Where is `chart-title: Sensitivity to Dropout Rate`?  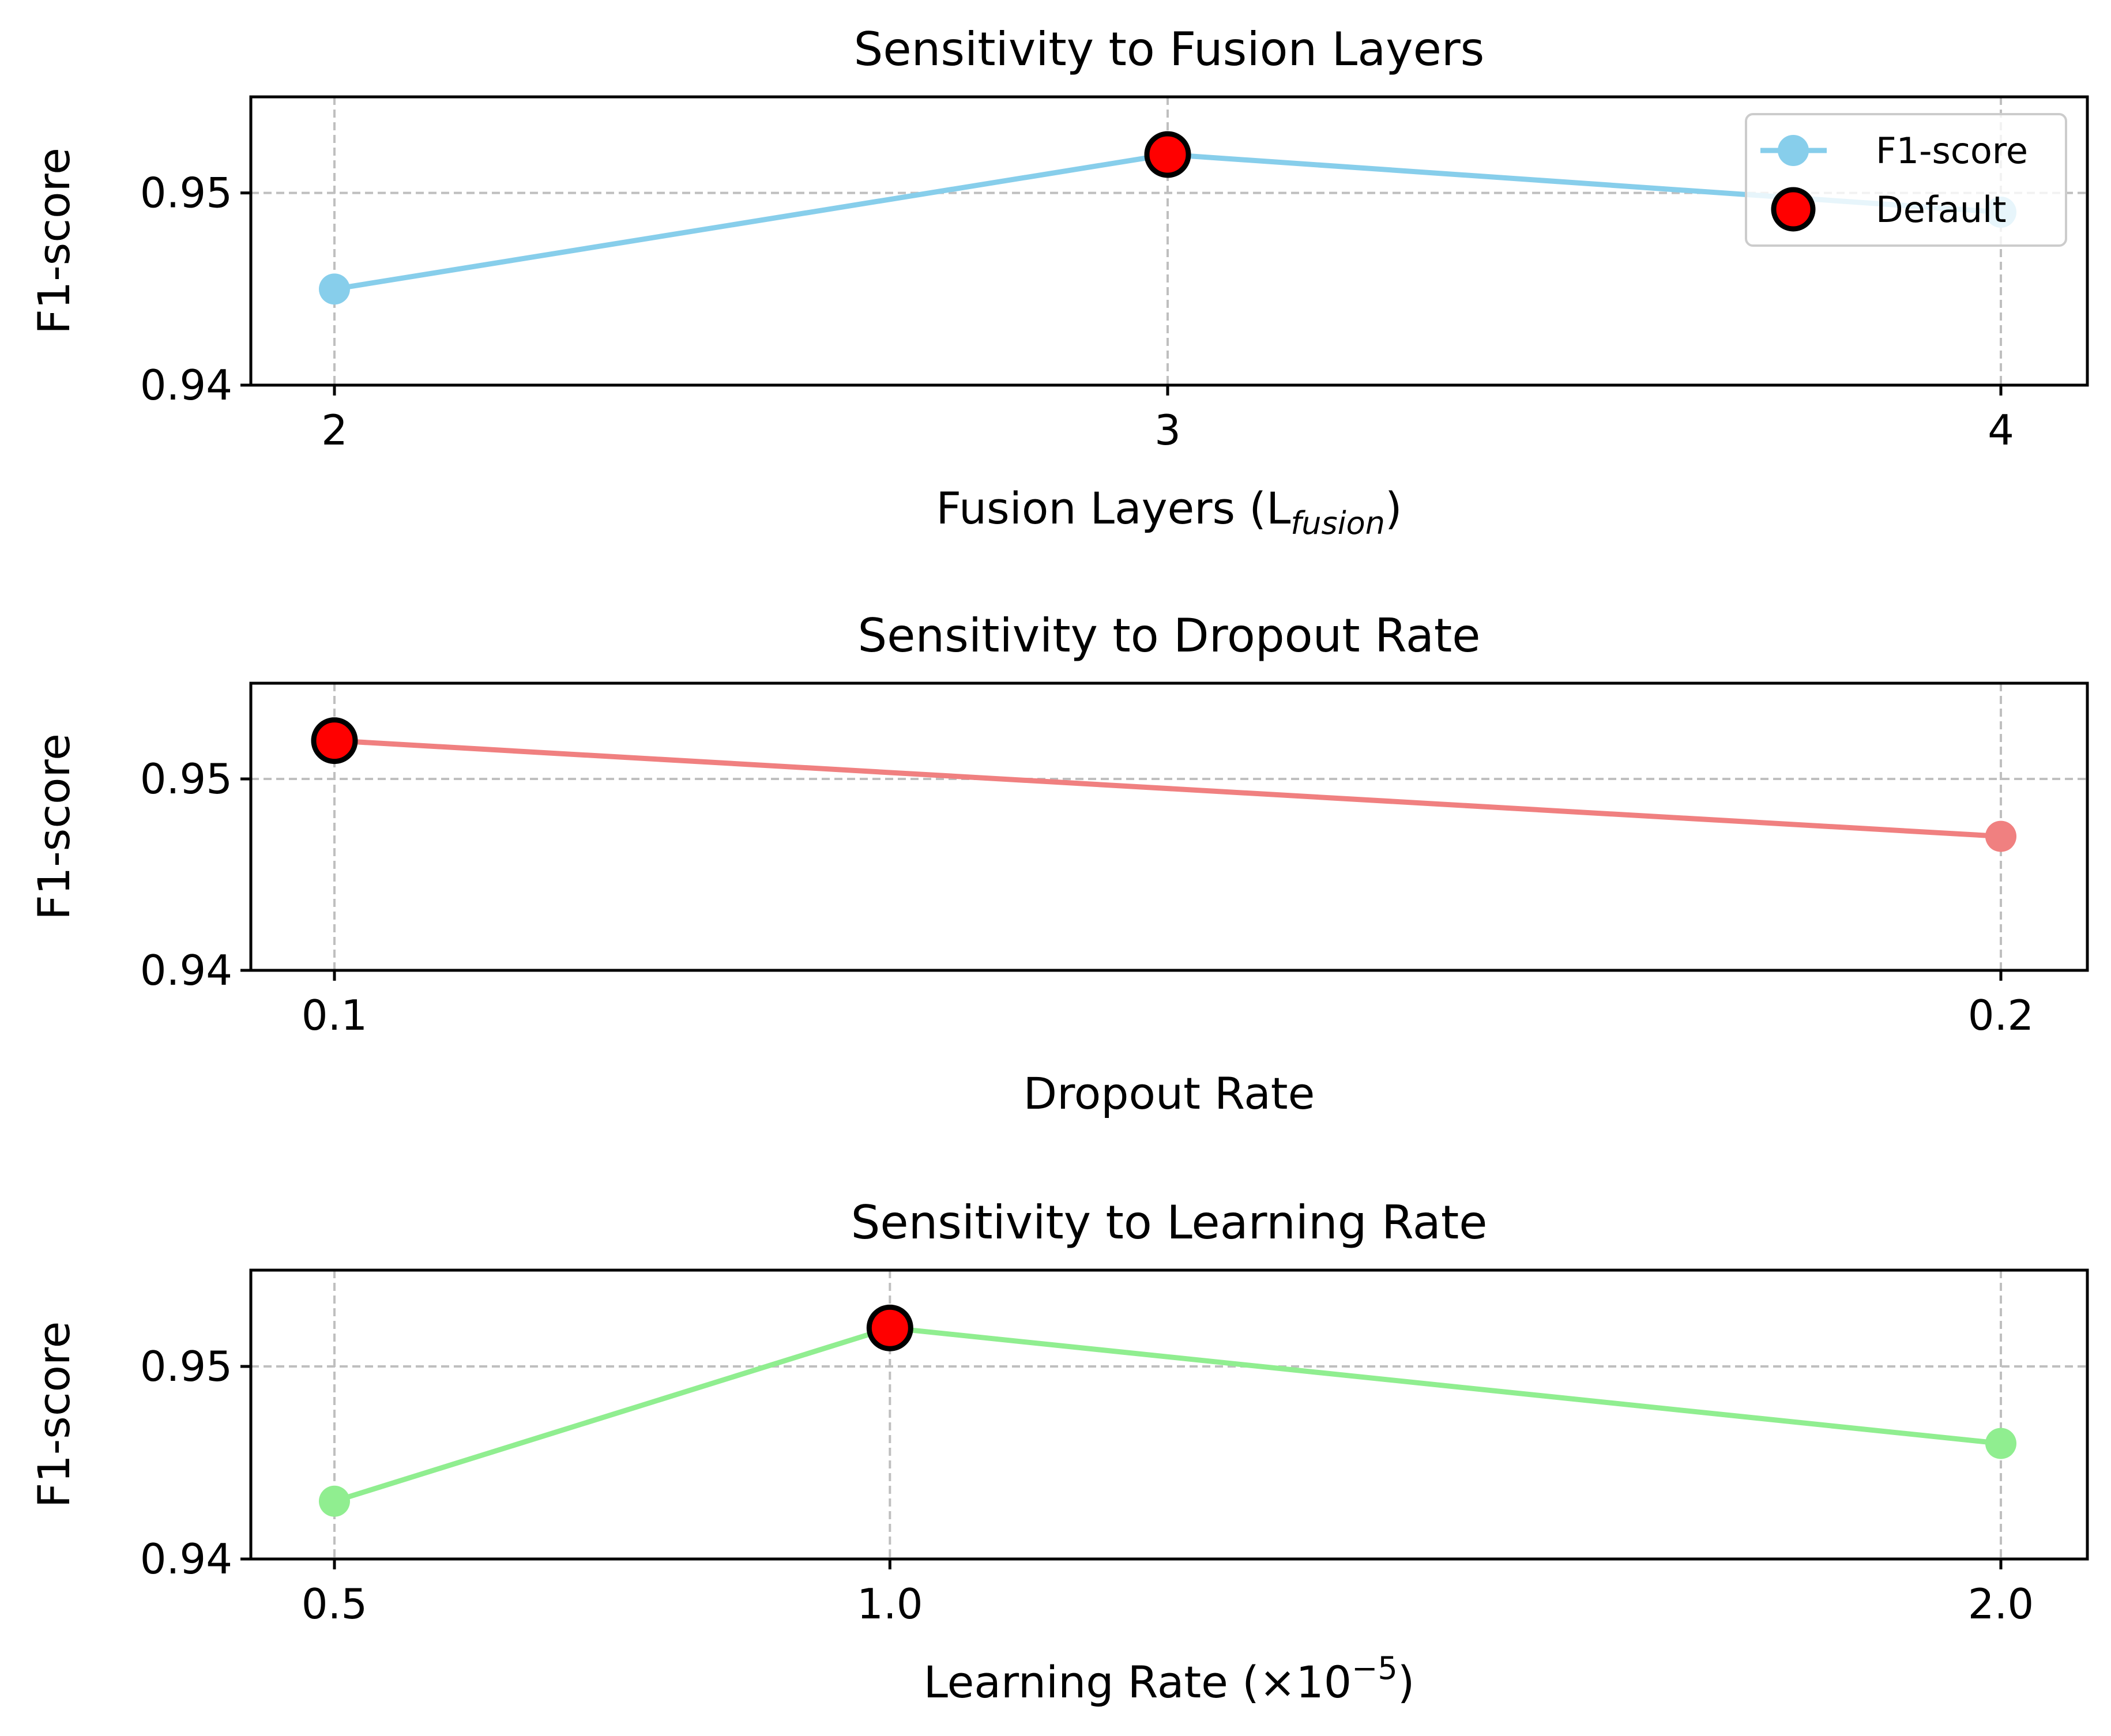 chart-title: Sensitivity to Dropout Rate is located at coordinates (1169, 635).